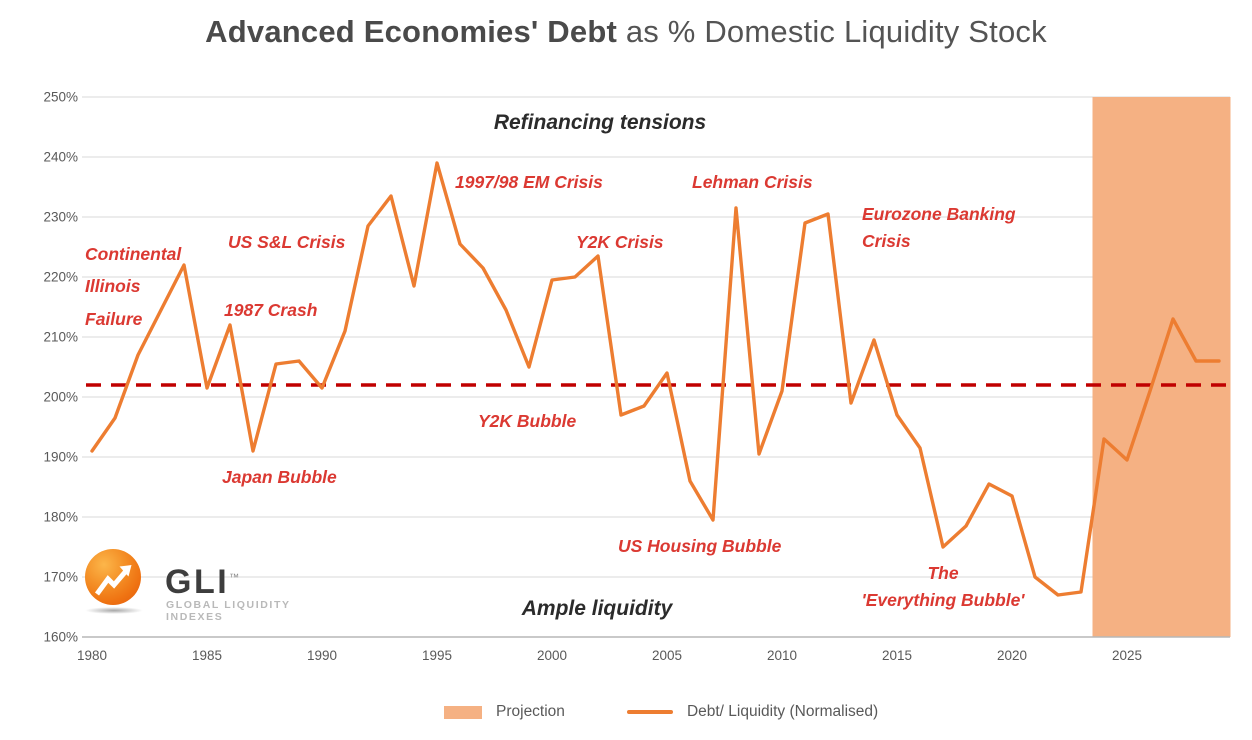 The height and width of the screenshot is (740, 1252). Describe the element at coordinates (700, 546) in the screenshot. I see `annotation-us-housing-bubble: US Housing Bubble` at that location.